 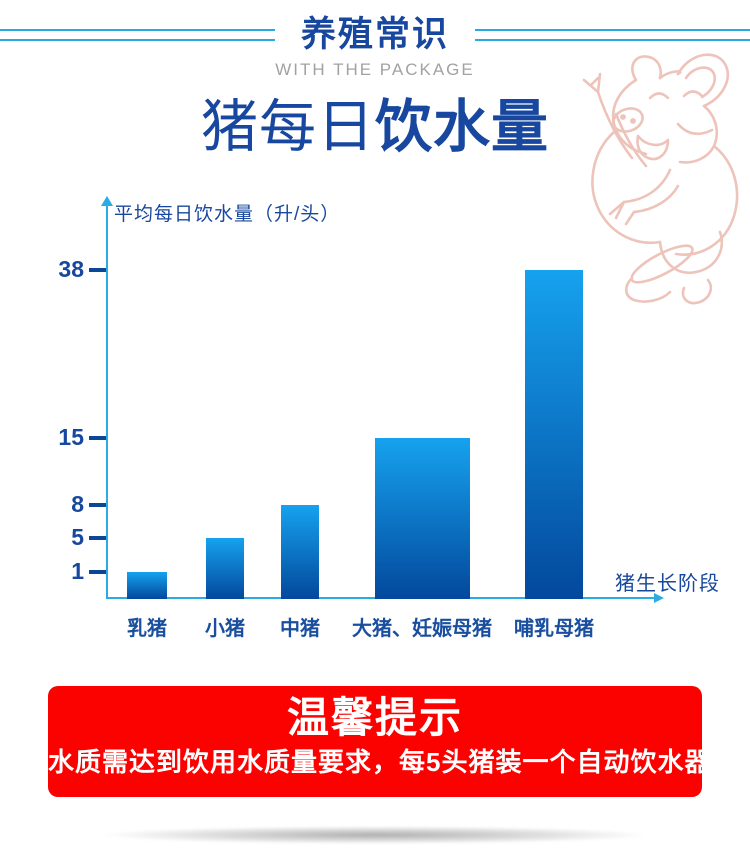 What do you see at coordinates (225, 629) in the screenshot?
I see `category-label: 小猪` at bounding box center [225, 629].